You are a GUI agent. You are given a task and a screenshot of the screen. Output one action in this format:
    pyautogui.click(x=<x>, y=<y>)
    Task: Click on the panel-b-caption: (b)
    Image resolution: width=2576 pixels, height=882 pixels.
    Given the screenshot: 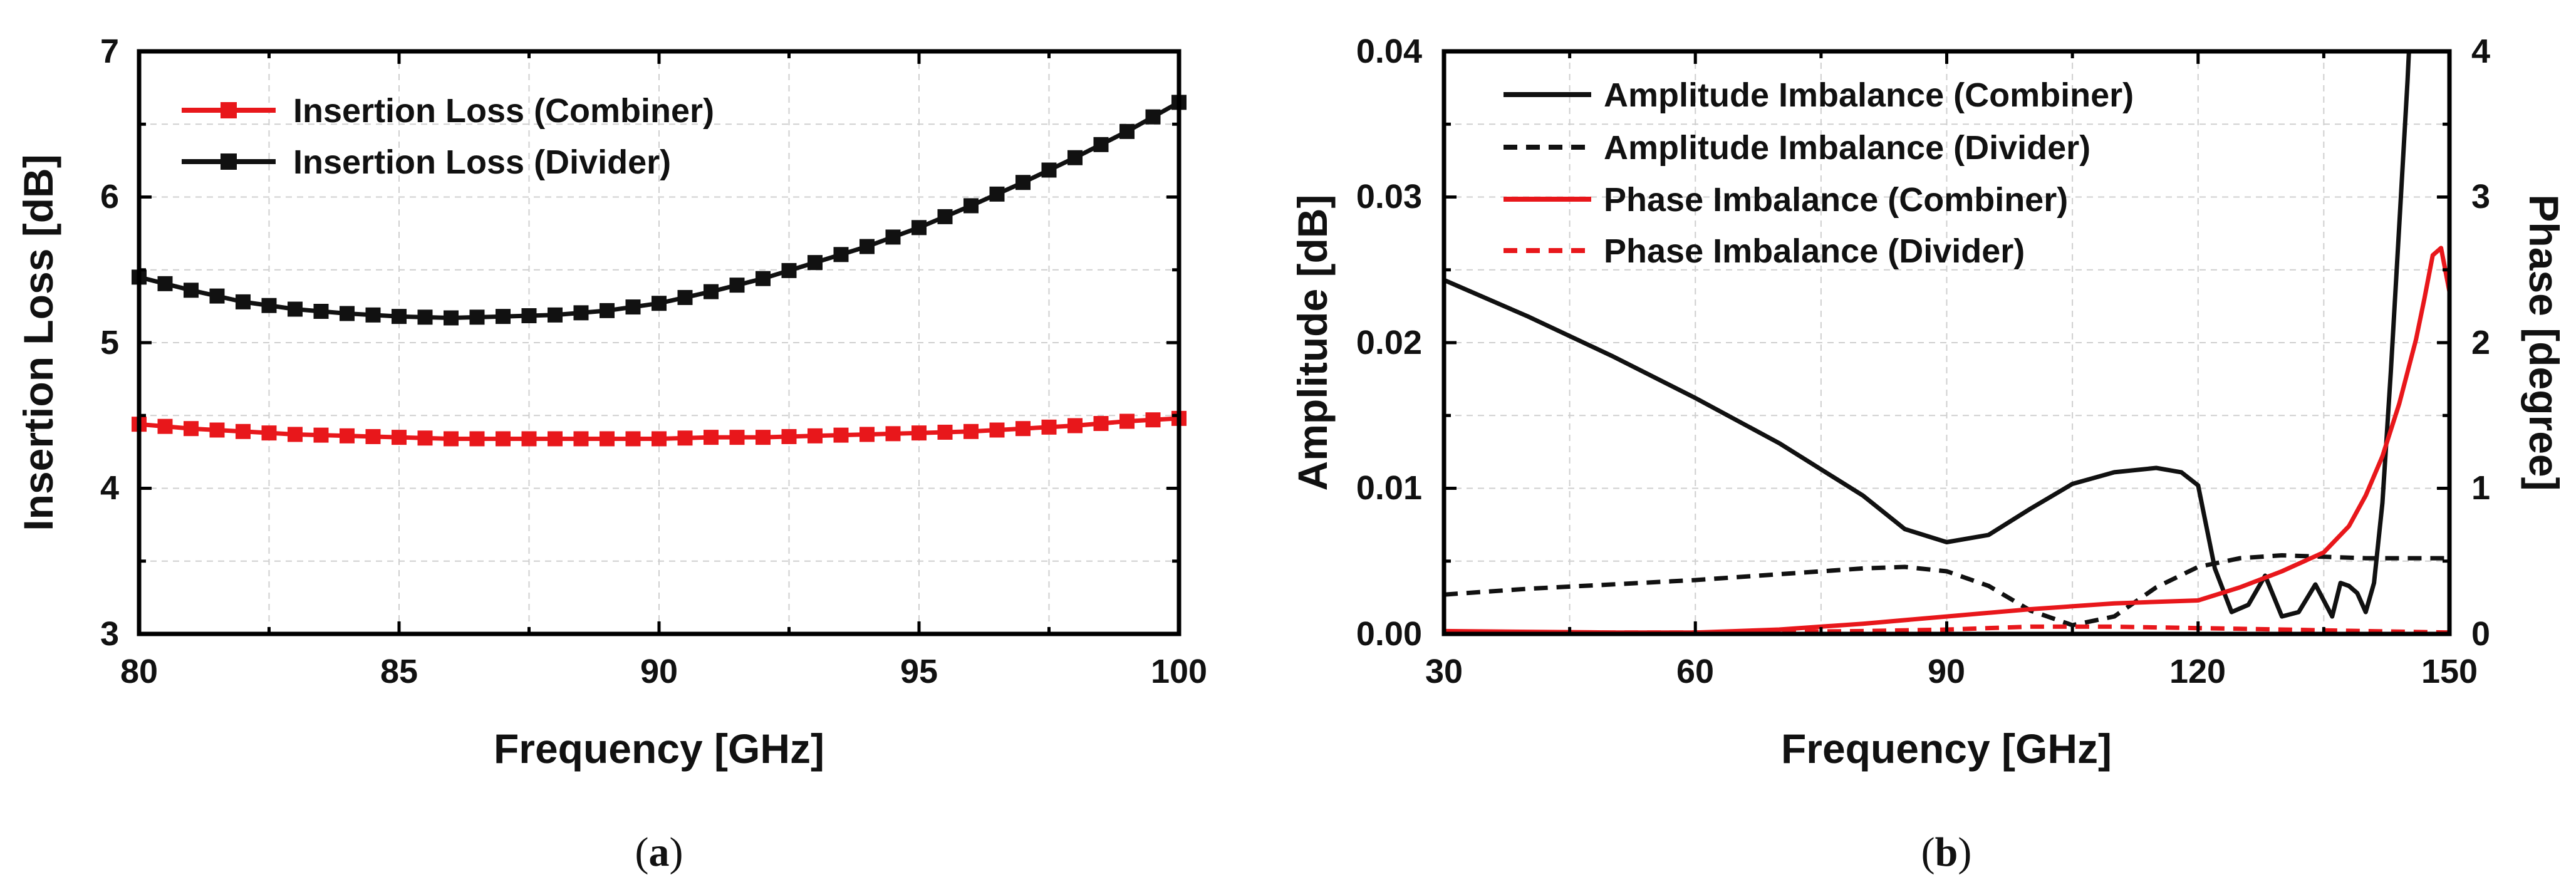 What is the action you would take?
    pyautogui.click(x=1946, y=852)
    